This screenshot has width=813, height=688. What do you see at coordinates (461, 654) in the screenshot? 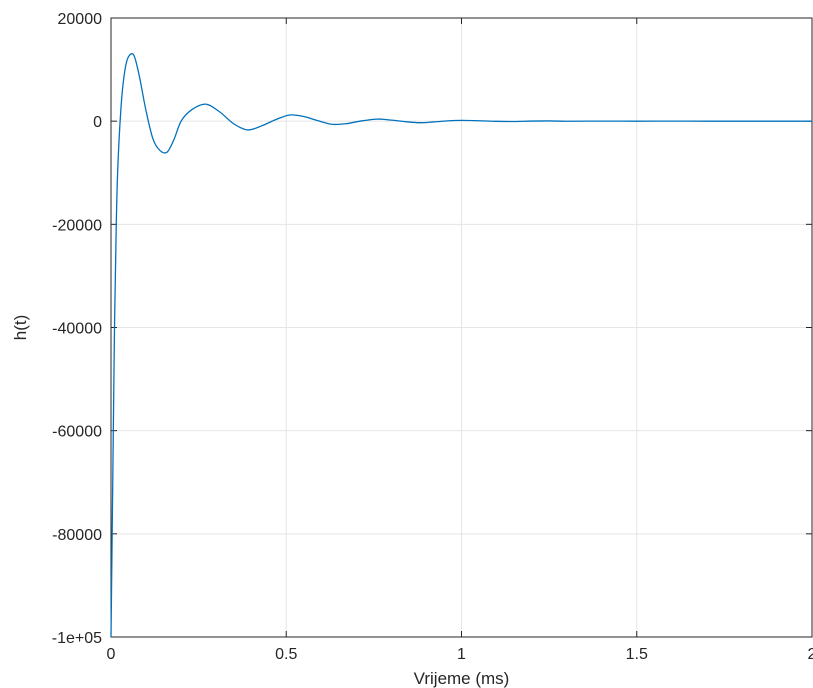
I see `x-tick-label: 1` at bounding box center [461, 654].